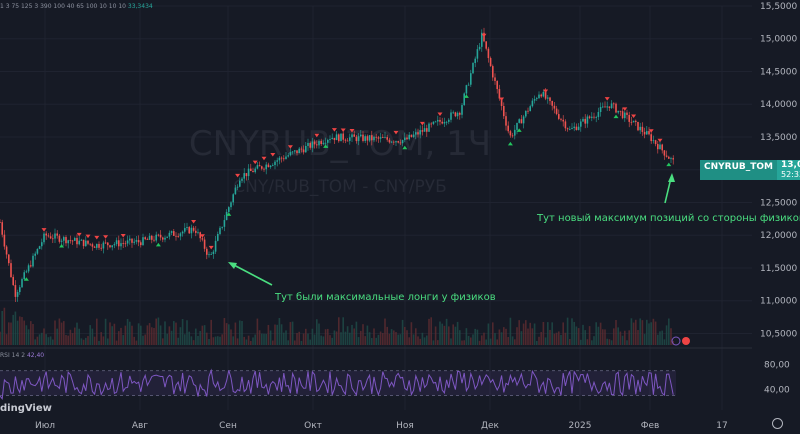  Describe the element at coordinates (676, 341) in the screenshot. I see `eye-icon` at that location.